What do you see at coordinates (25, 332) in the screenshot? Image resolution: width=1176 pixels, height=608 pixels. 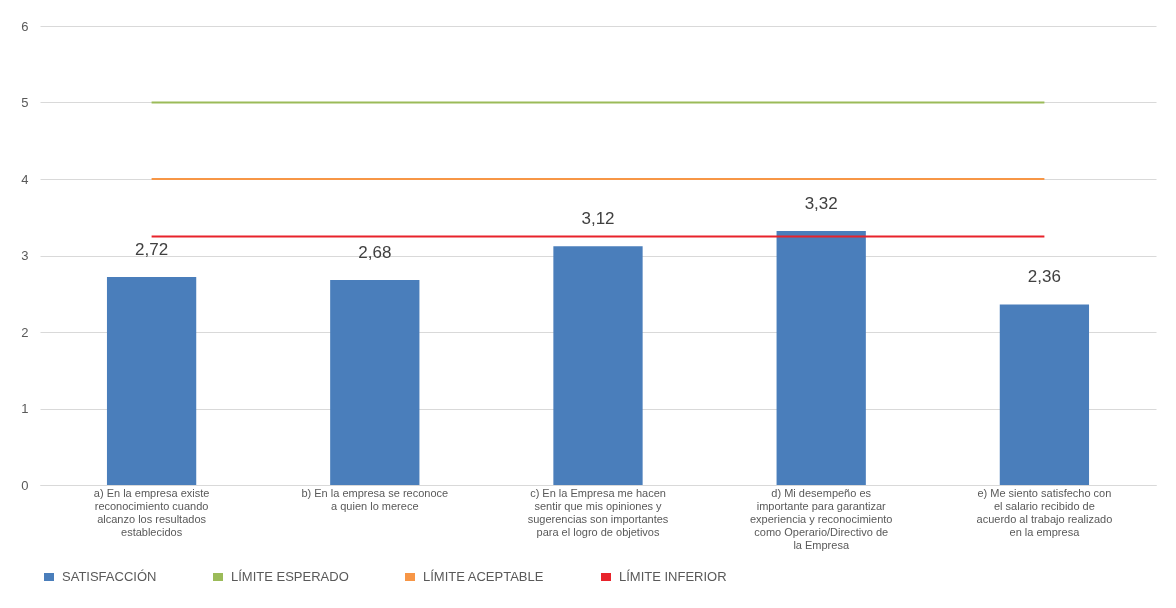 I see `y-tick-label: 2` at bounding box center [25, 332].